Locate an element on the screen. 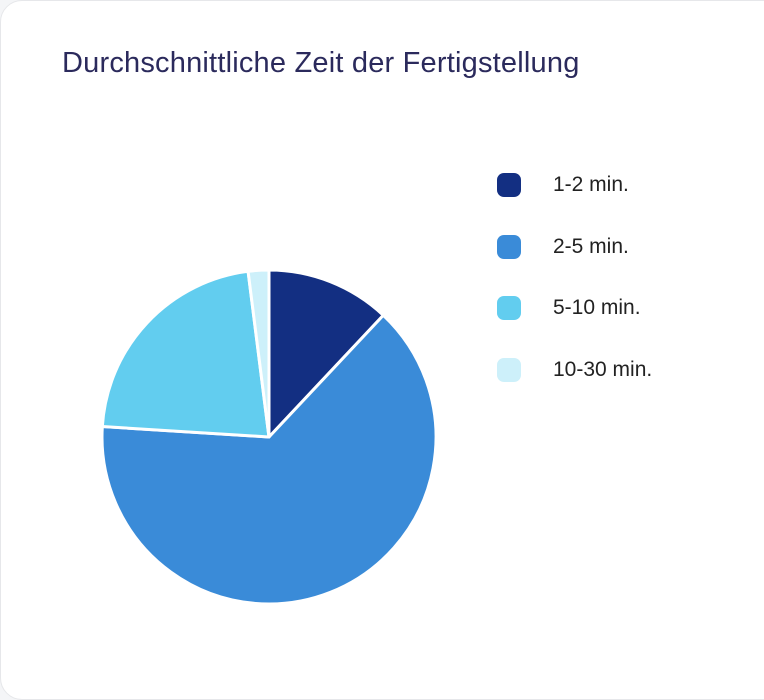  chart-legend: 1-2 min. 2-5 min. 5-10 min. 10-30 min. is located at coordinates (574, 293).